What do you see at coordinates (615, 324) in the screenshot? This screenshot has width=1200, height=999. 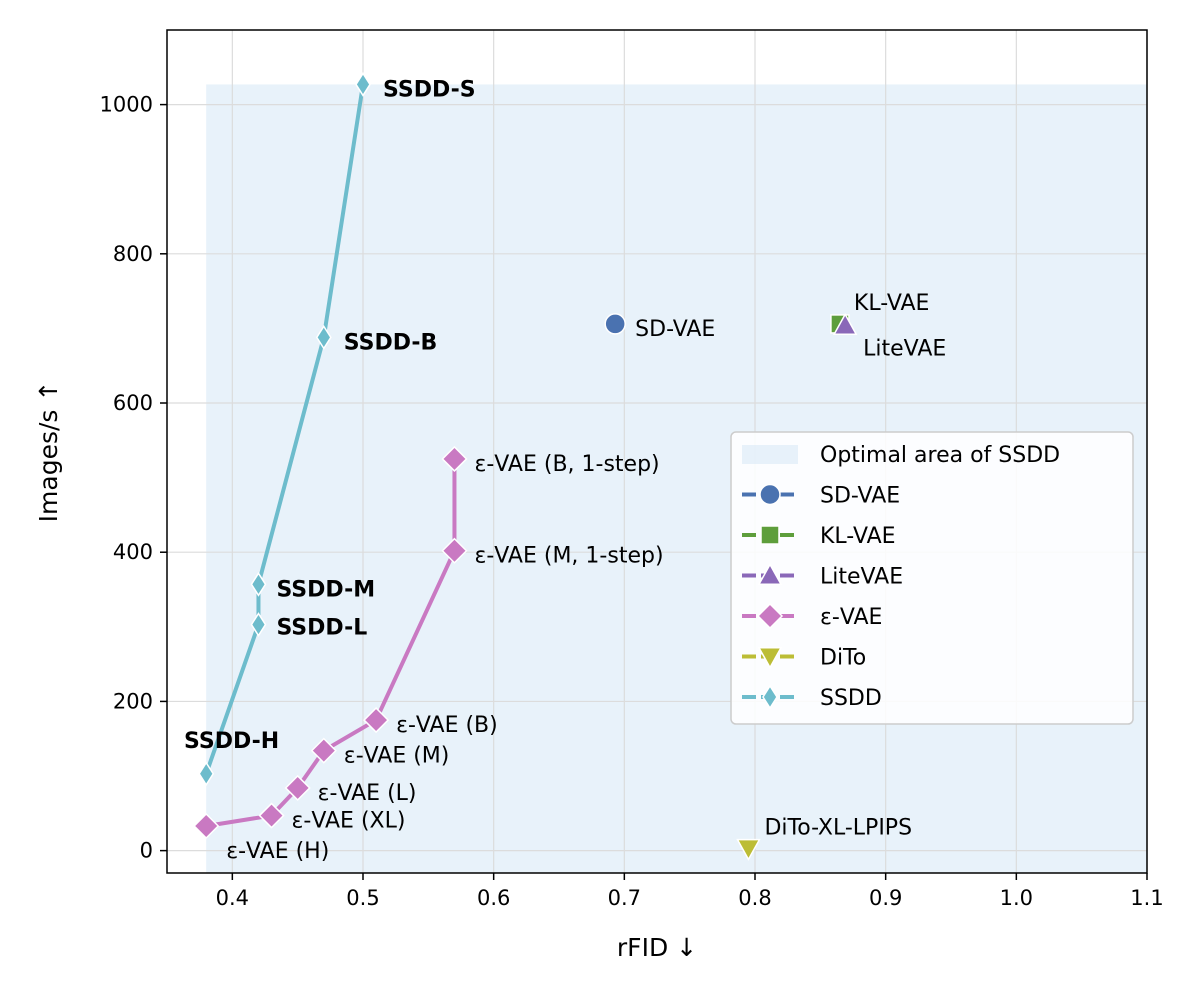 I see `sdvae-point` at bounding box center [615, 324].